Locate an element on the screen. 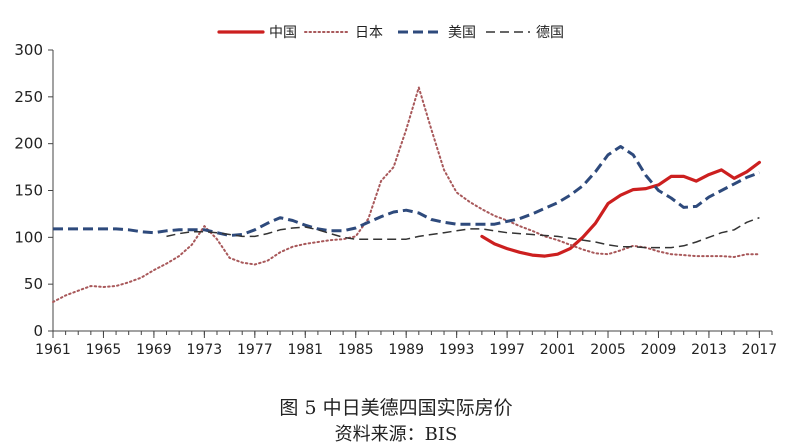 This screenshot has width=792, height=446. x-tick-label: 1989 is located at coordinates (406, 350).